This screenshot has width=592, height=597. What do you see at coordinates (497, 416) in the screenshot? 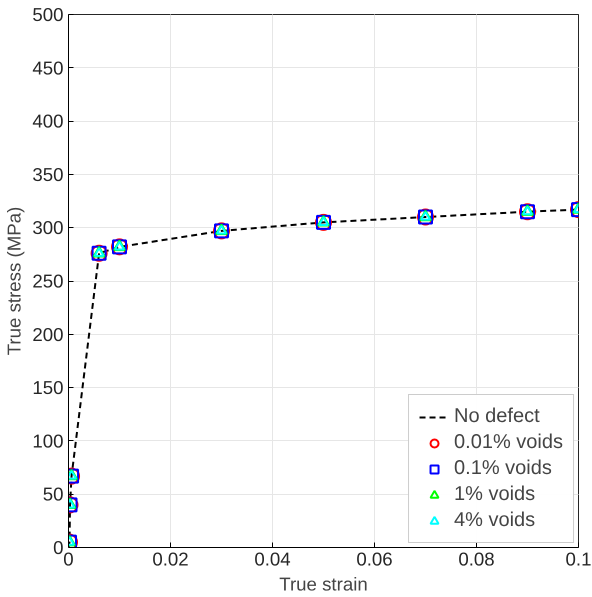
I see `legend-label: No defect` at bounding box center [497, 416].